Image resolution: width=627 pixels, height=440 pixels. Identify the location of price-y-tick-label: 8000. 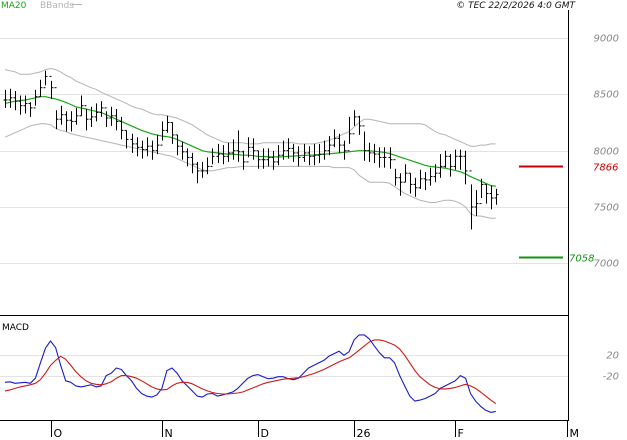
(606, 152).